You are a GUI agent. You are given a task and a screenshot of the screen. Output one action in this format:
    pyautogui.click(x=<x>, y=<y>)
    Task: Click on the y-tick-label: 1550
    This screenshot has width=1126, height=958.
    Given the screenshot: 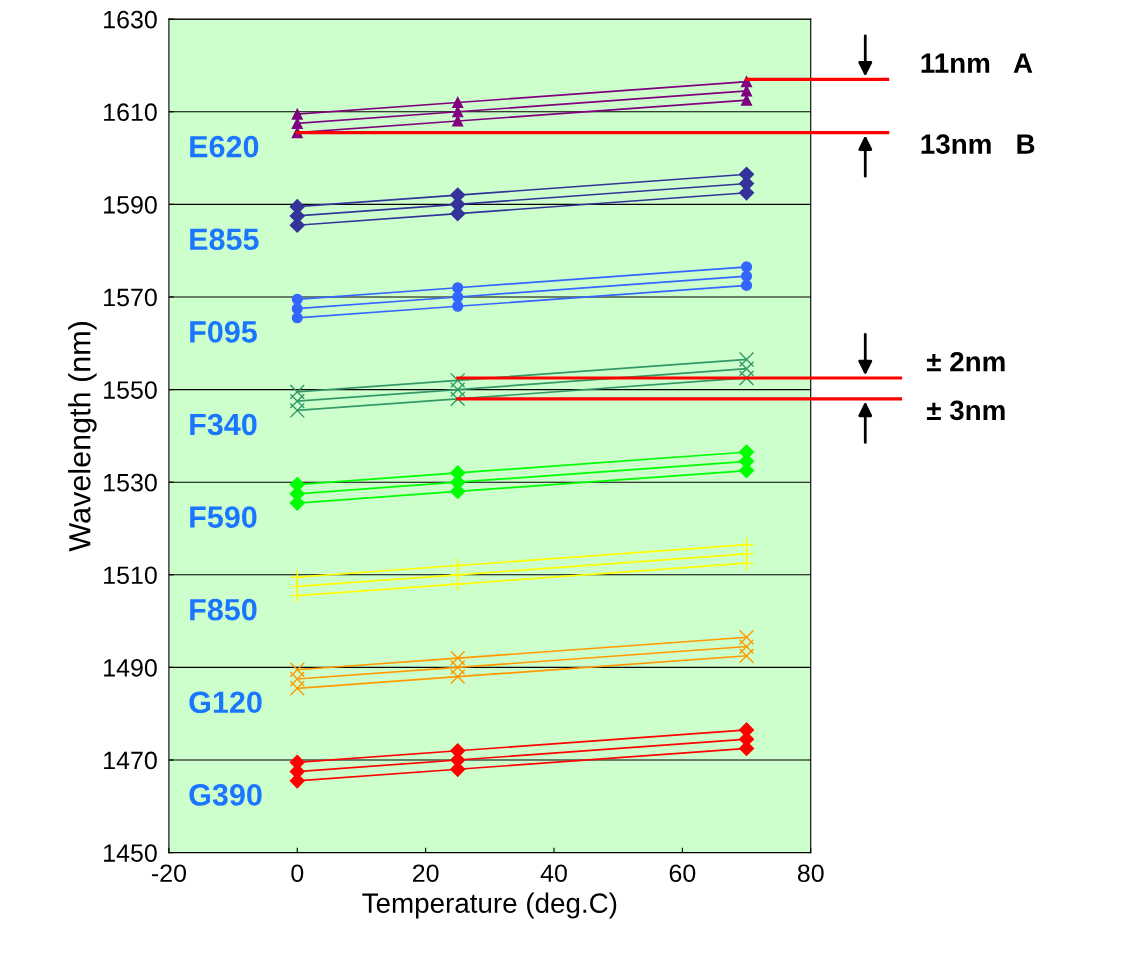 What is the action you would take?
    pyautogui.click(x=130, y=390)
    